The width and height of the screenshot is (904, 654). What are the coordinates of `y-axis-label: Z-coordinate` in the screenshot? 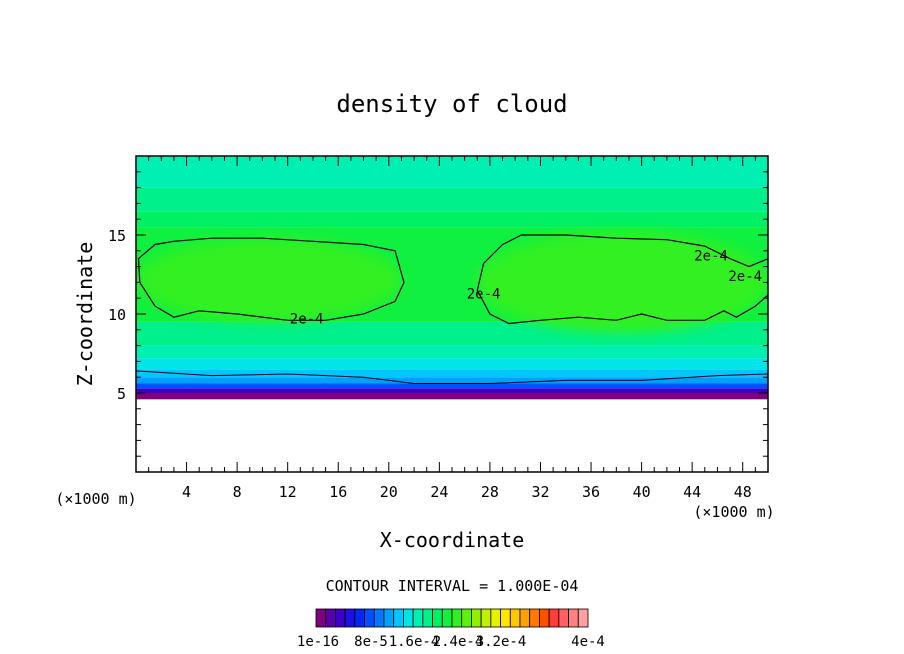 It's located at (85, 314).